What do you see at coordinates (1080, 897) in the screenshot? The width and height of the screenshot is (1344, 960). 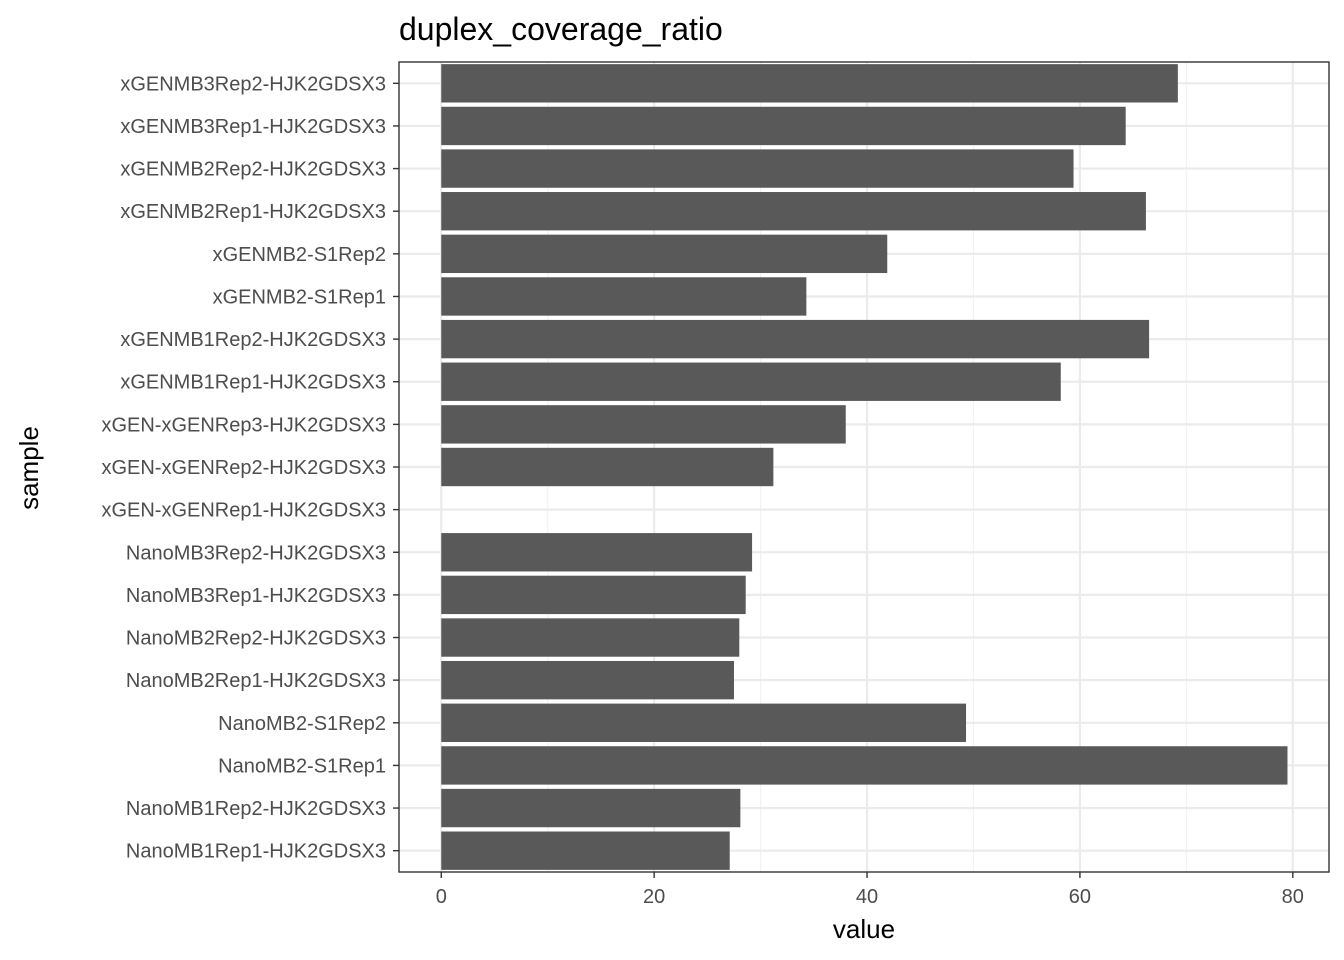 I see `x-tick-label: 60` at bounding box center [1080, 897].